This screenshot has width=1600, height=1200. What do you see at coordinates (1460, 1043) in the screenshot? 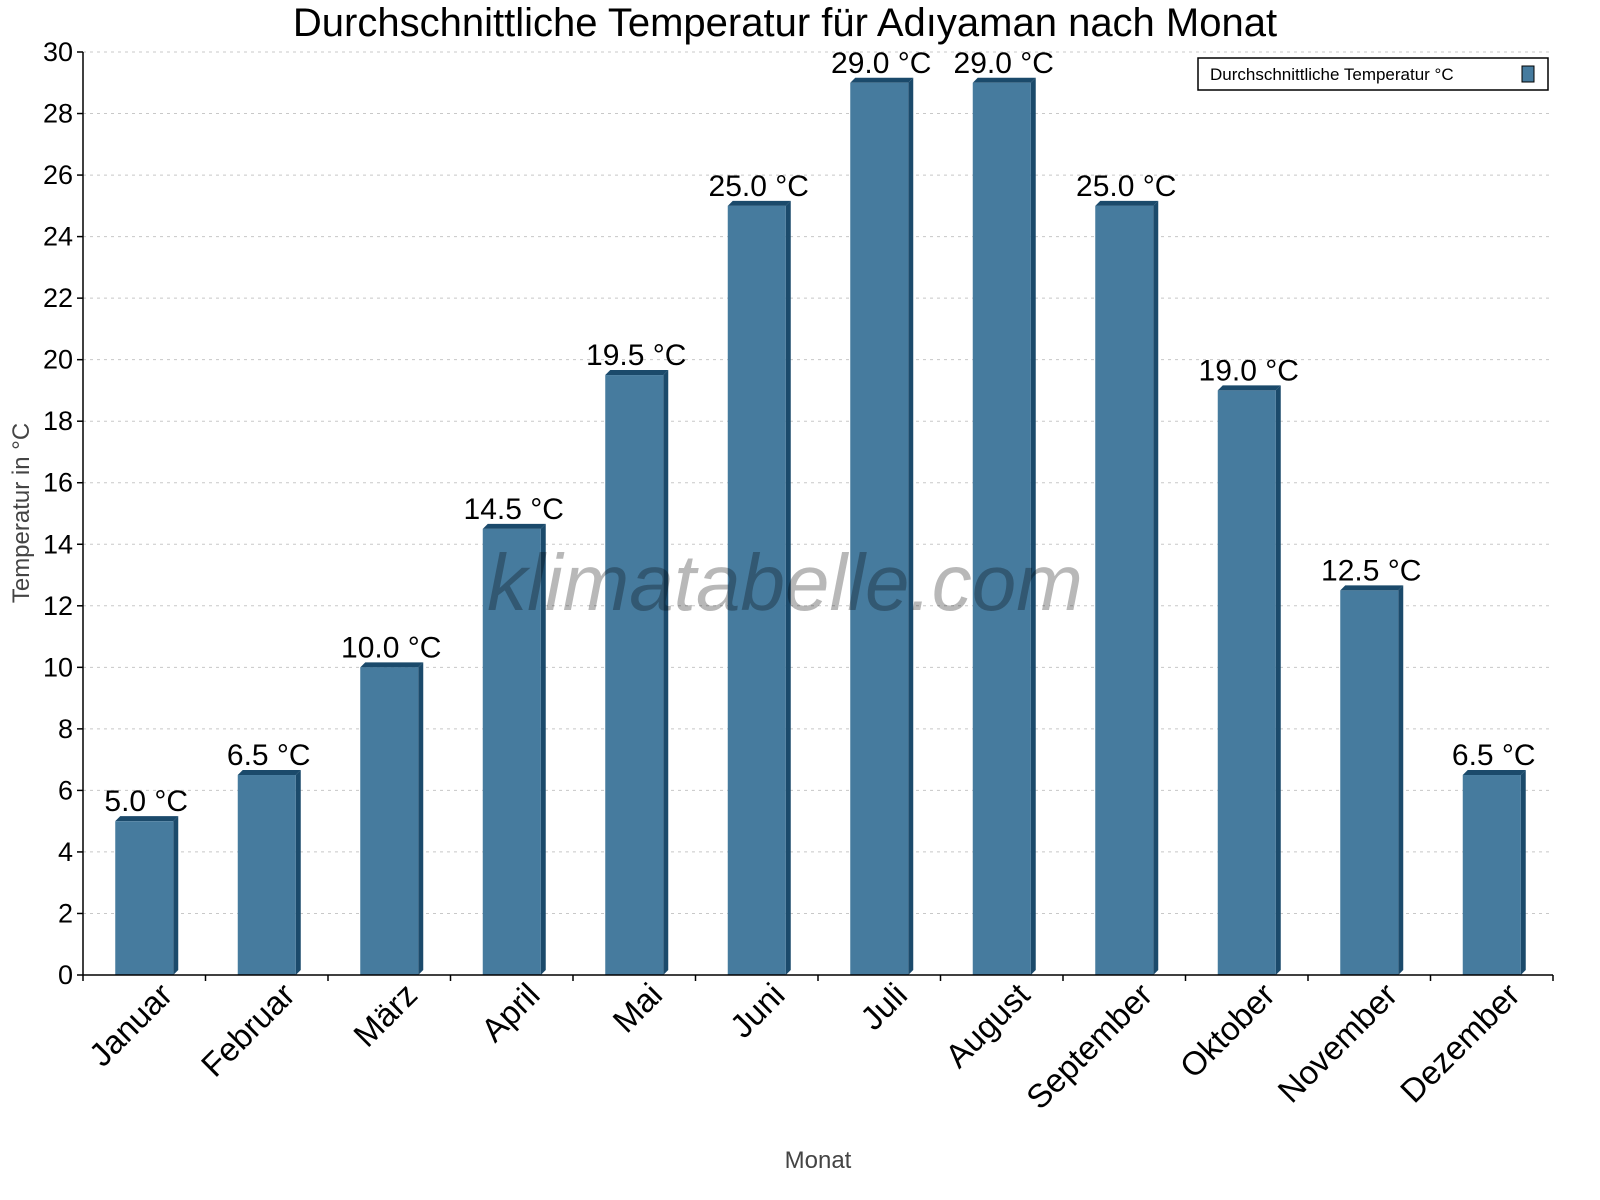
I see `x-tick-label: Dezember` at bounding box center [1460, 1043].